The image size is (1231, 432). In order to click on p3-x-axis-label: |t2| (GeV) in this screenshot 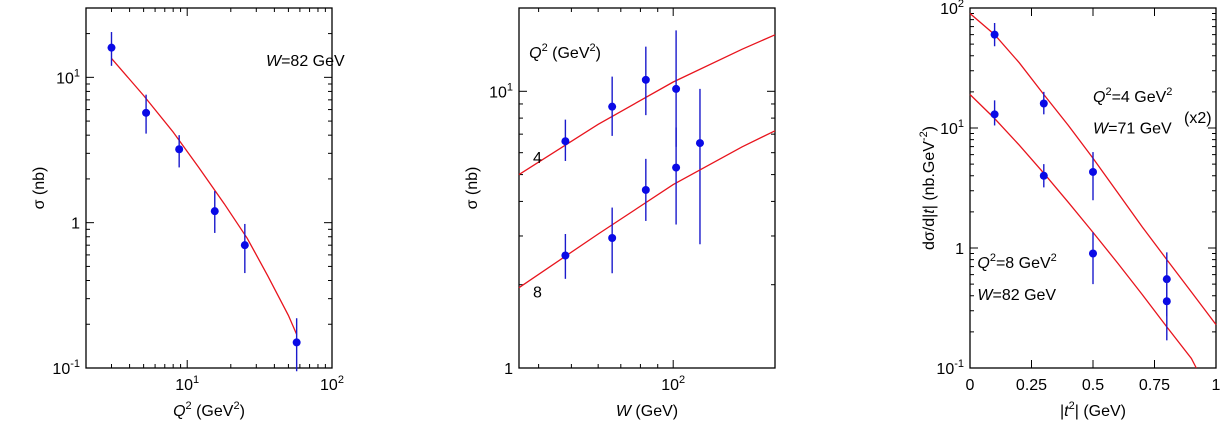, I will do `click(1093, 410)`.